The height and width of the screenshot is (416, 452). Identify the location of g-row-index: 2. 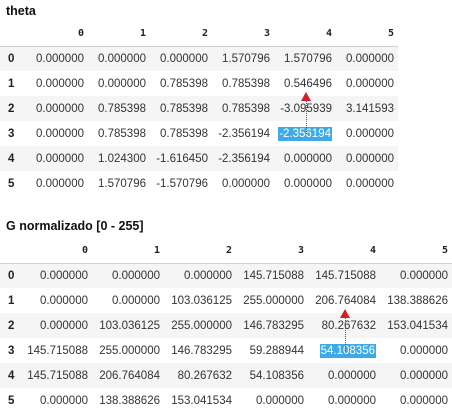
(11, 325).